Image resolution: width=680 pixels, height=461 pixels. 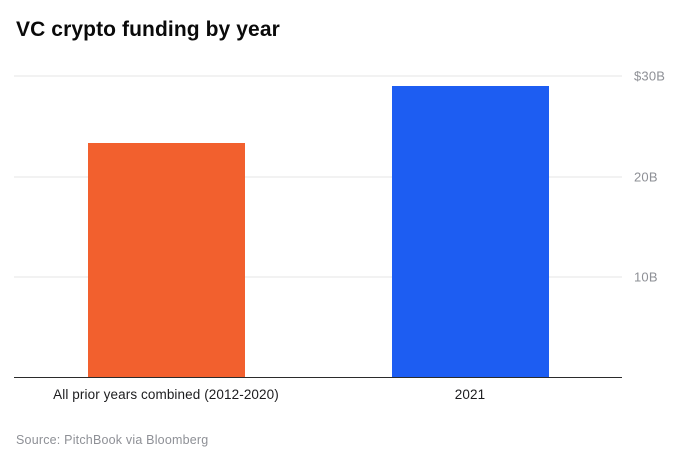 What do you see at coordinates (650, 76) in the screenshot?
I see `y-tick-label: $30B` at bounding box center [650, 76].